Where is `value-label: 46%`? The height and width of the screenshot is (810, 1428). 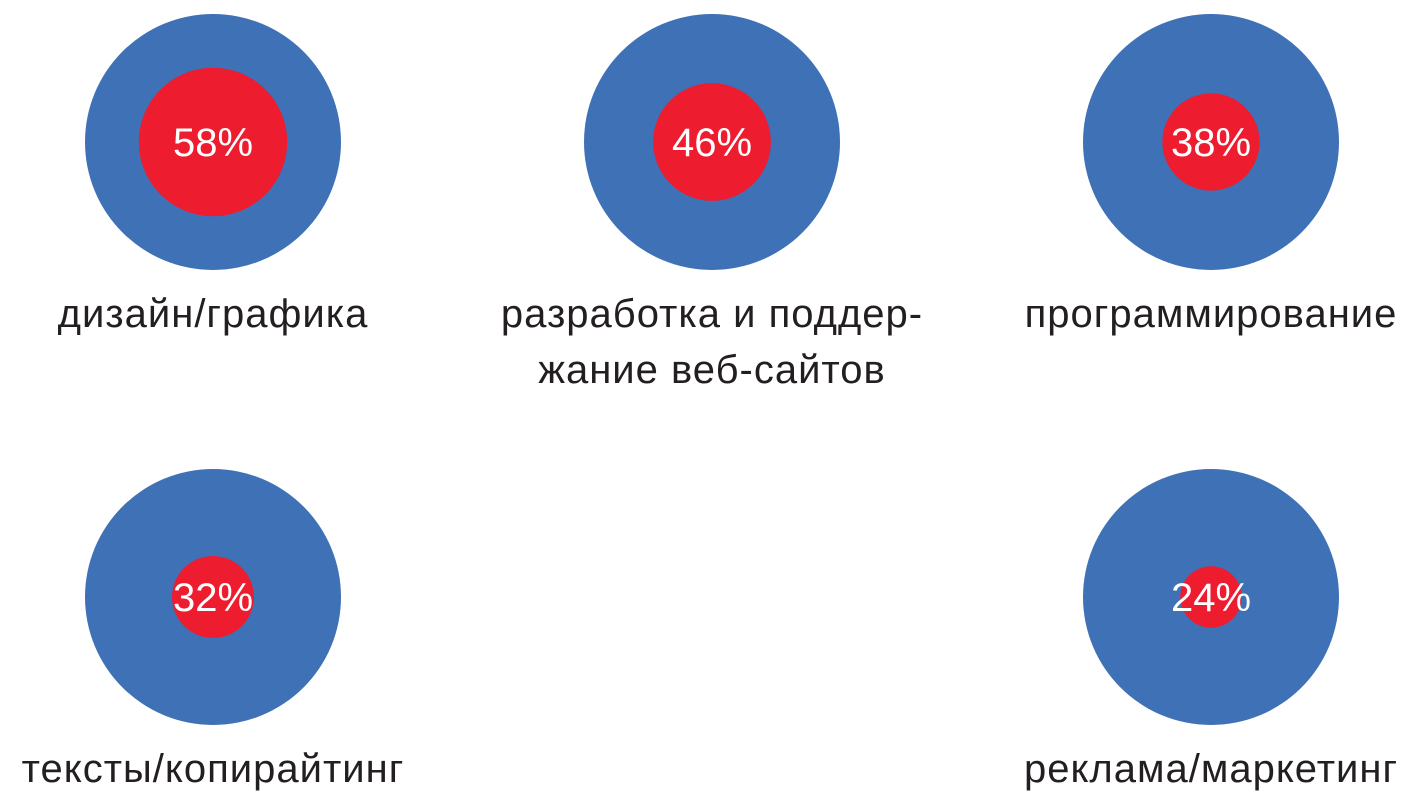
value-label: 46% is located at coordinates (712, 143).